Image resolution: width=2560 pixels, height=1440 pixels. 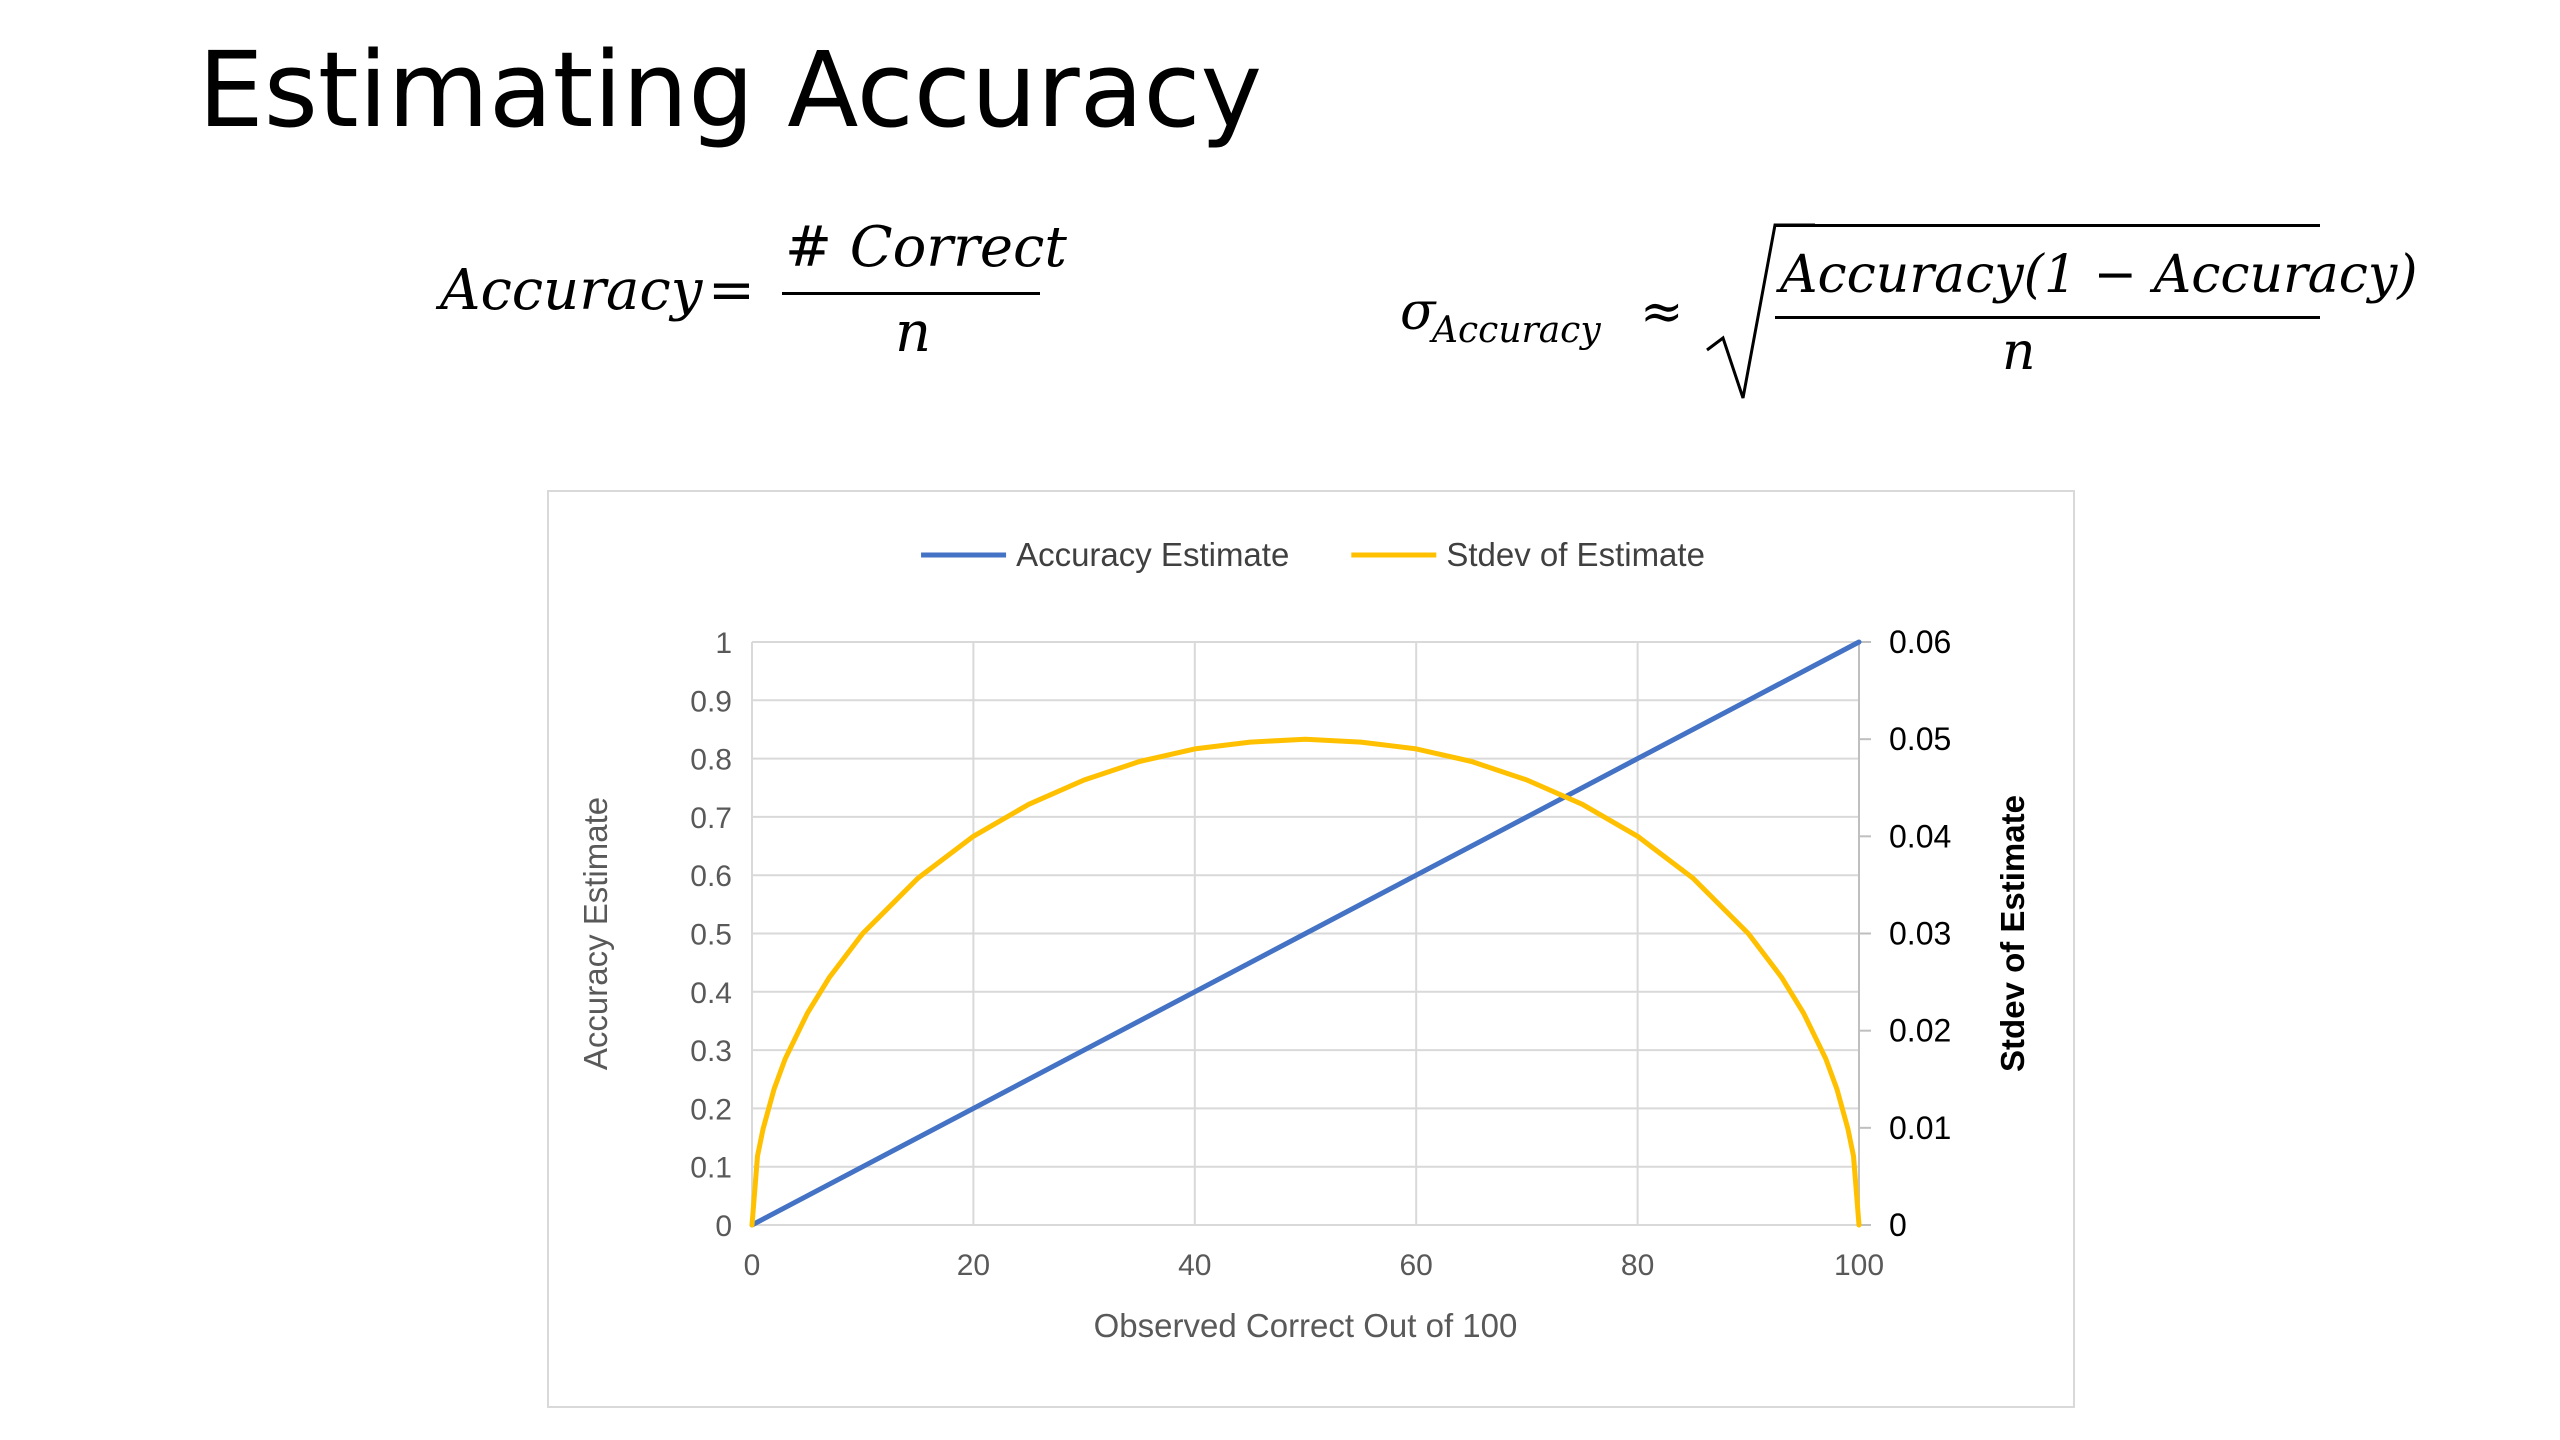 I want to click on y-tick-label: 1, so click(x=723, y=643).